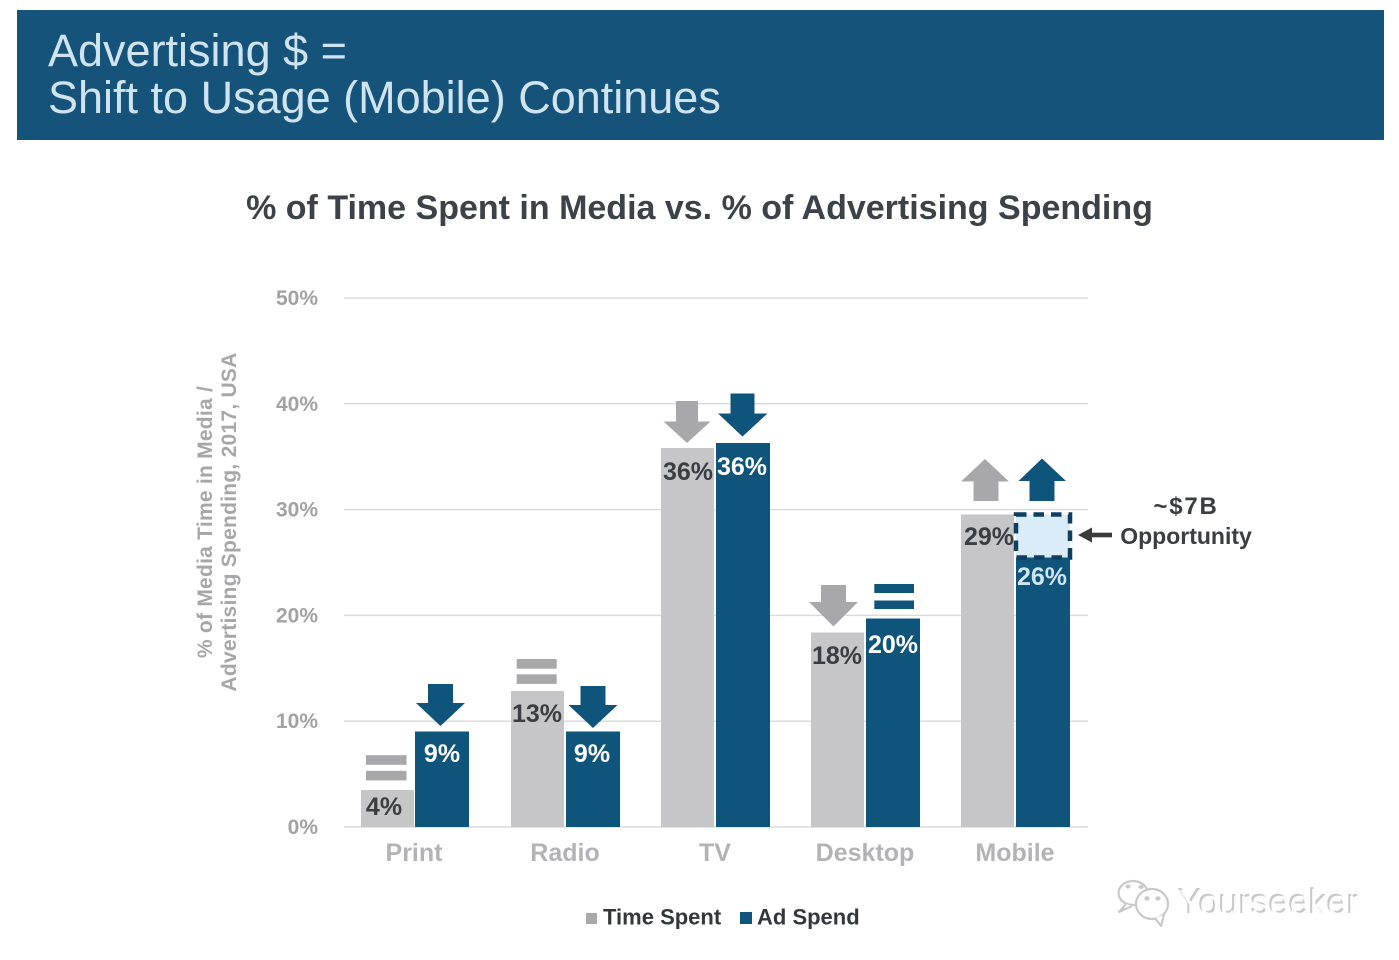 This screenshot has height=960, width=1399. Describe the element at coordinates (205, 522) in the screenshot. I see `svg-text: % of Media Time in Media /` at that location.